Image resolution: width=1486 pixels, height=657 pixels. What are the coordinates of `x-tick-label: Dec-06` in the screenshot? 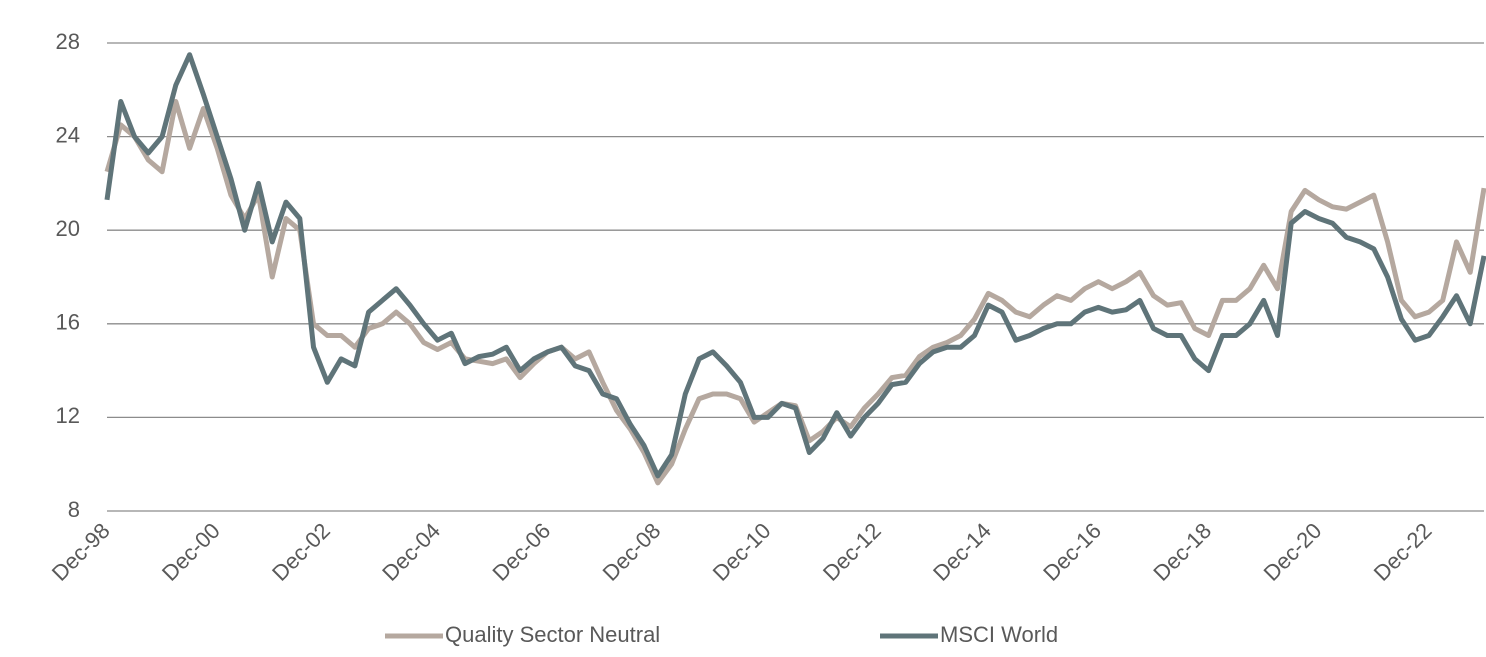 It's located at (521, 552).